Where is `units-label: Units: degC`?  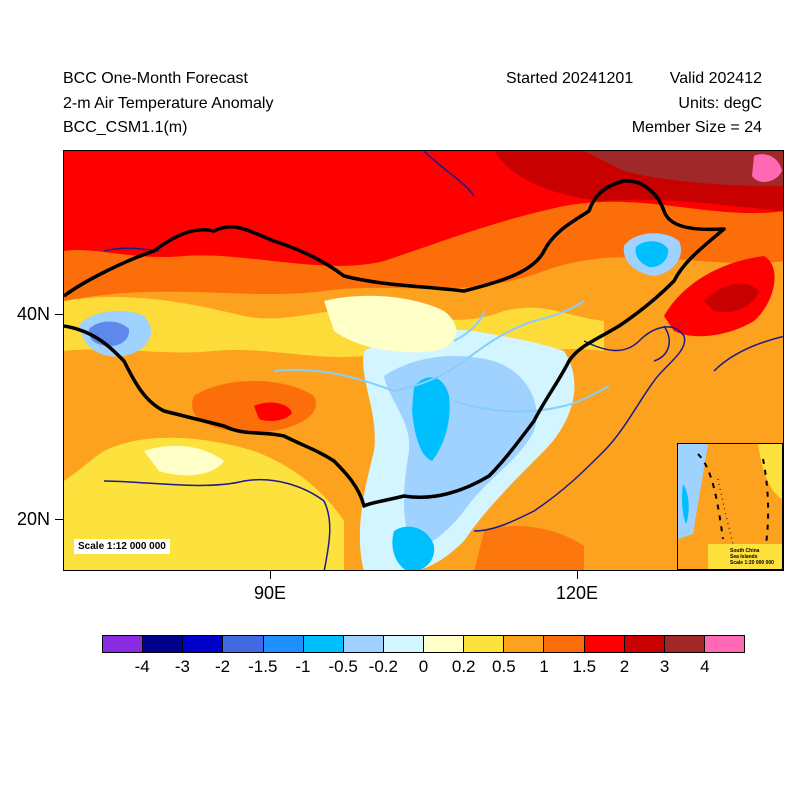 units-label: Units: degC is located at coordinates (720, 103).